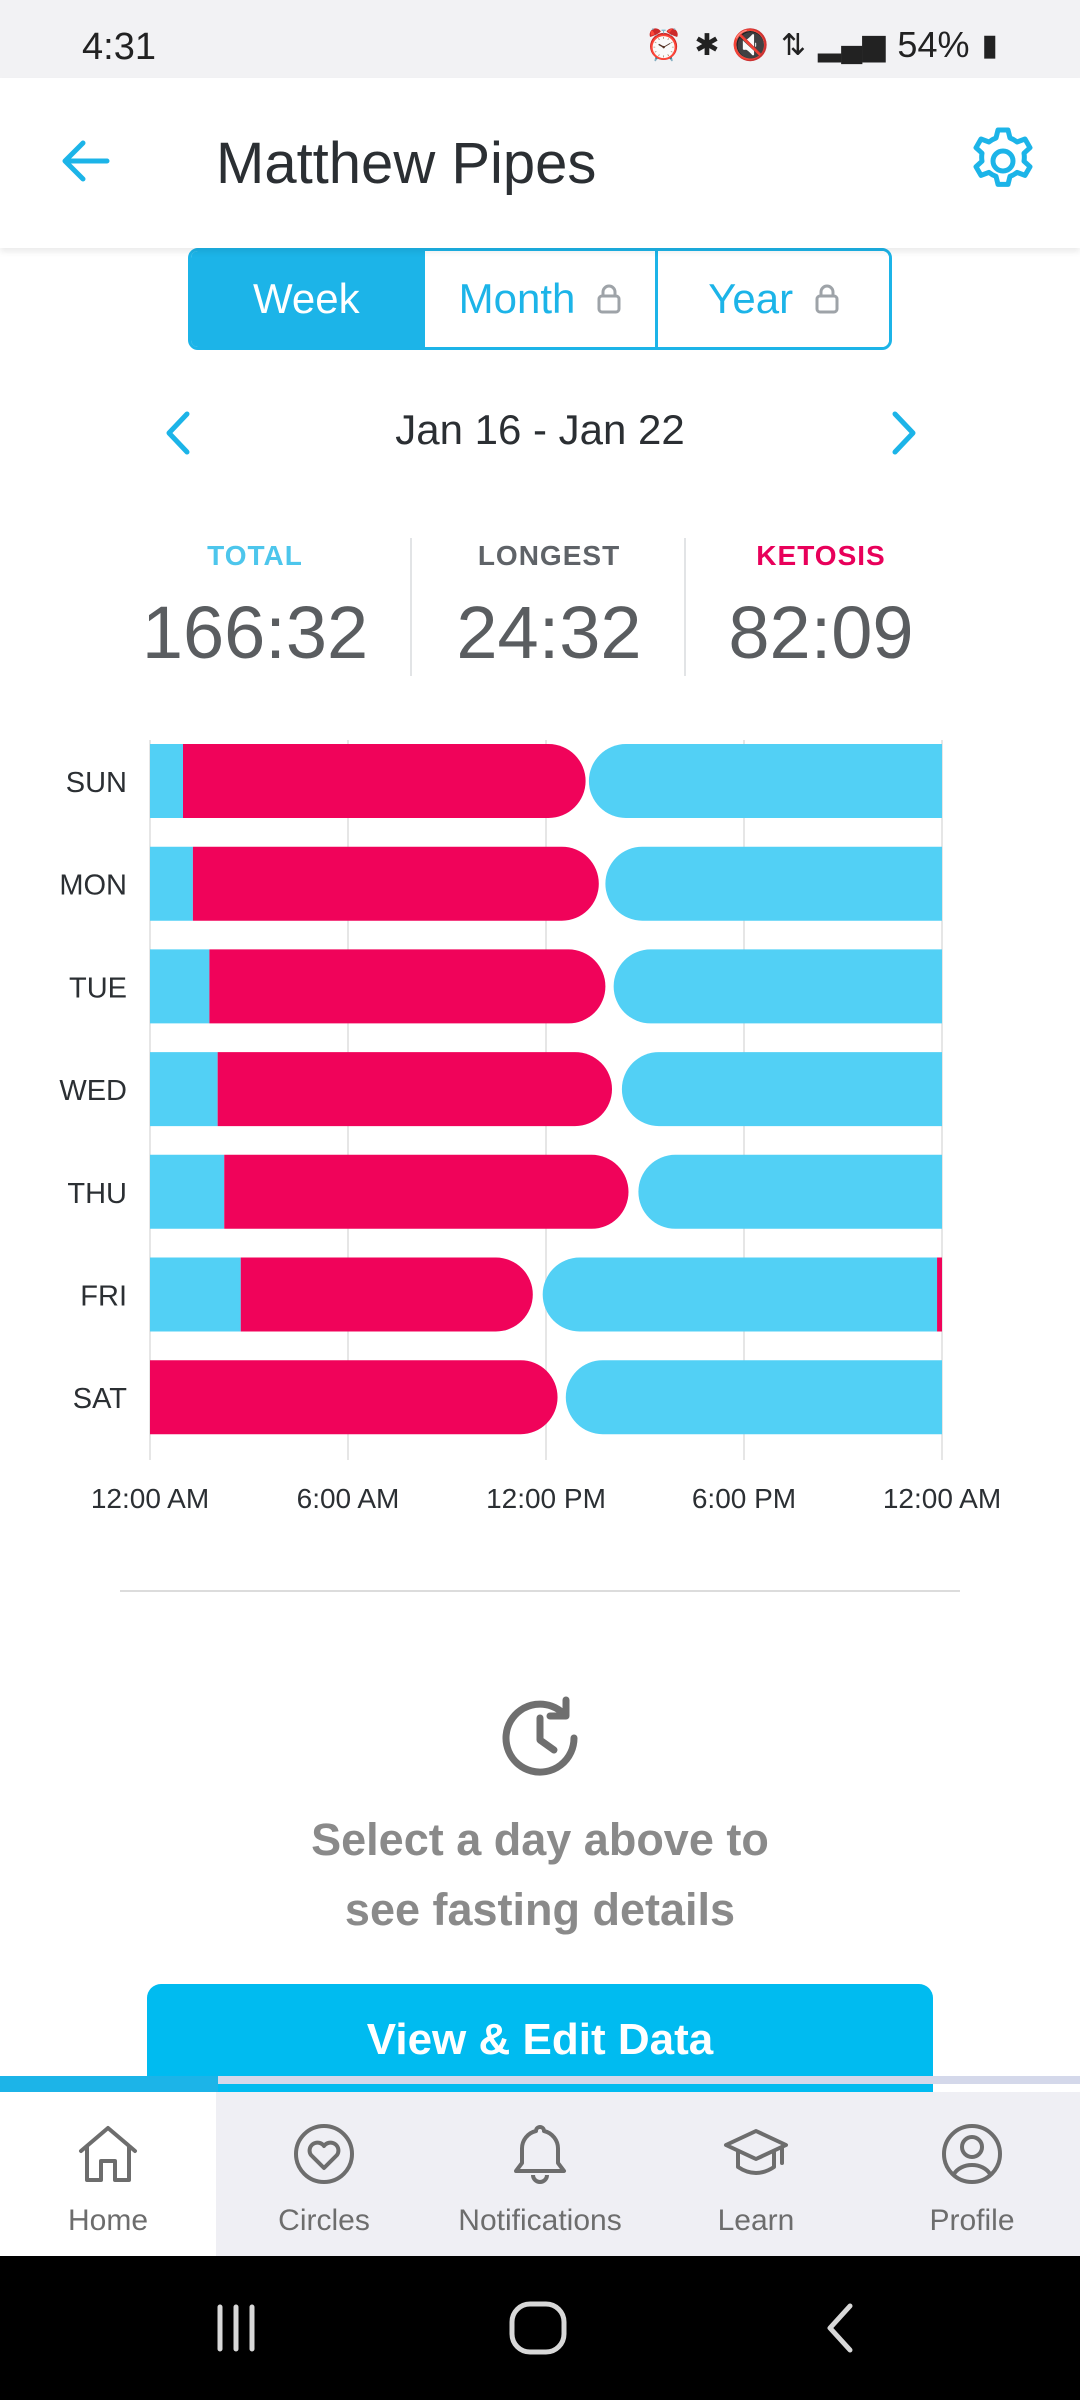 This screenshot has width=1080, height=2400. What do you see at coordinates (93, 1091) in the screenshot?
I see `chart-day-label: WED` at bounding box center [93, 1091].